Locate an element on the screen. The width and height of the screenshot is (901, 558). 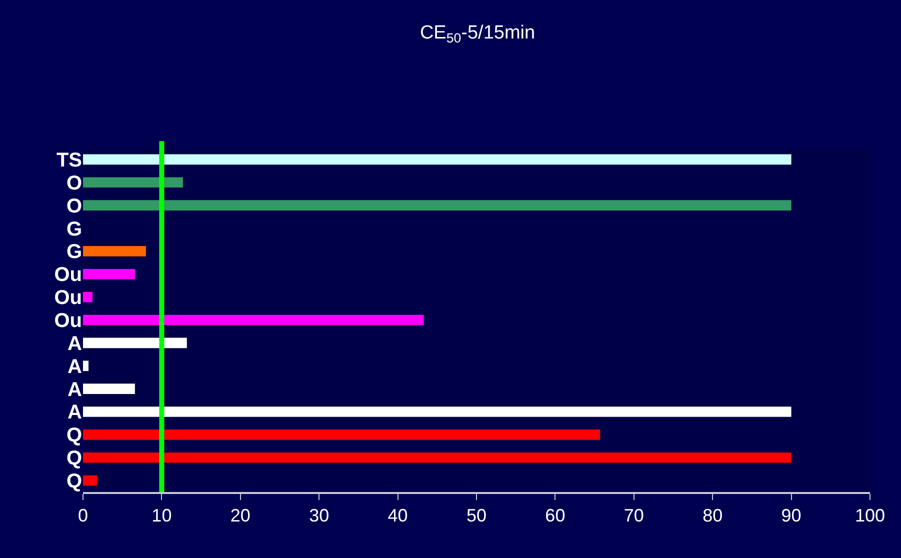
x-tick-label: 10 is located at coordinates (162, 515).